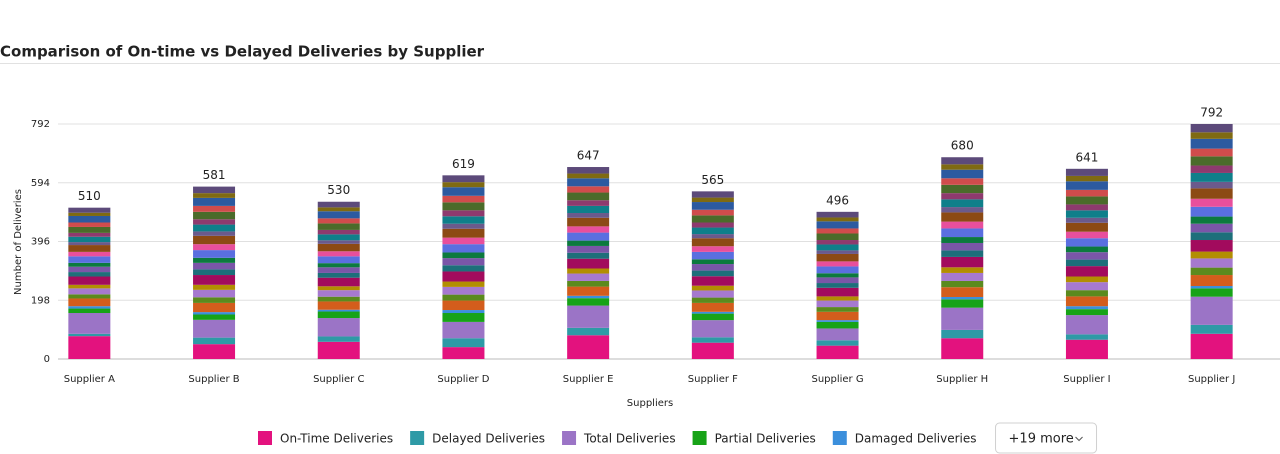  What do you see at coordinates (650, 403) in the screenshot?
I see `x-axis-label: Suppliers` at bounding box center [650, 403].